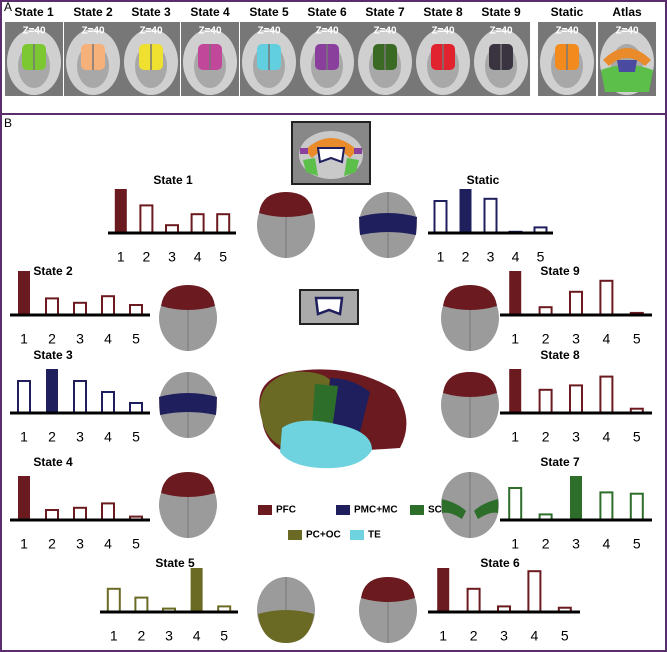 The height and width of the screenshot is (652, 667). What do you see at coordinates (53, 355) in the screenshot?
I see `chart-title: State 3` at bounding box center [53, 355].